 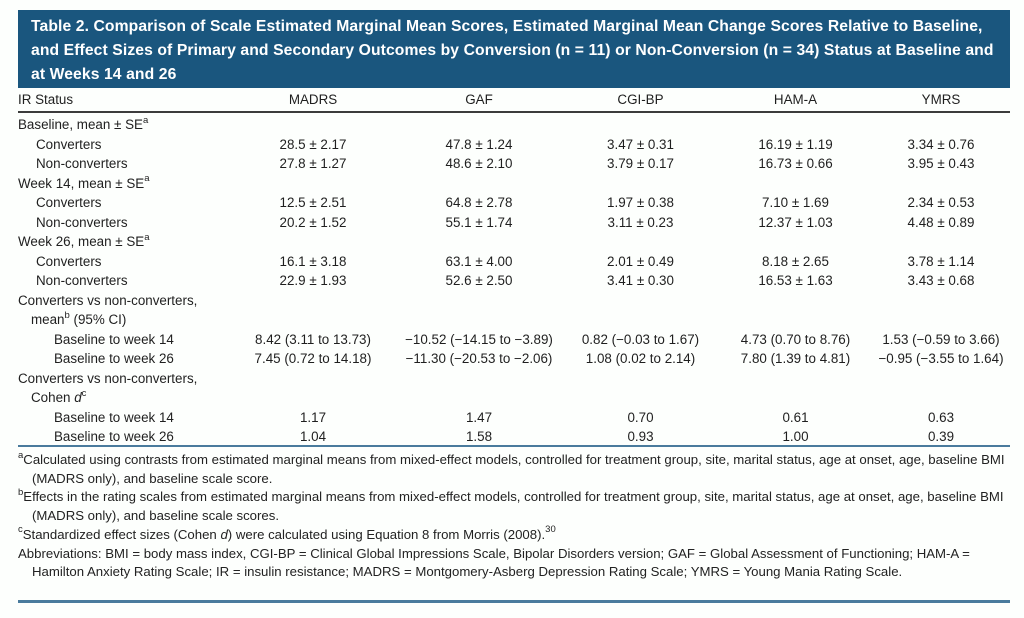 What do you see at coordinates (941, 436) in the screenshot?
I see `value-cell: 0.39` at bounding box center [941, 436].